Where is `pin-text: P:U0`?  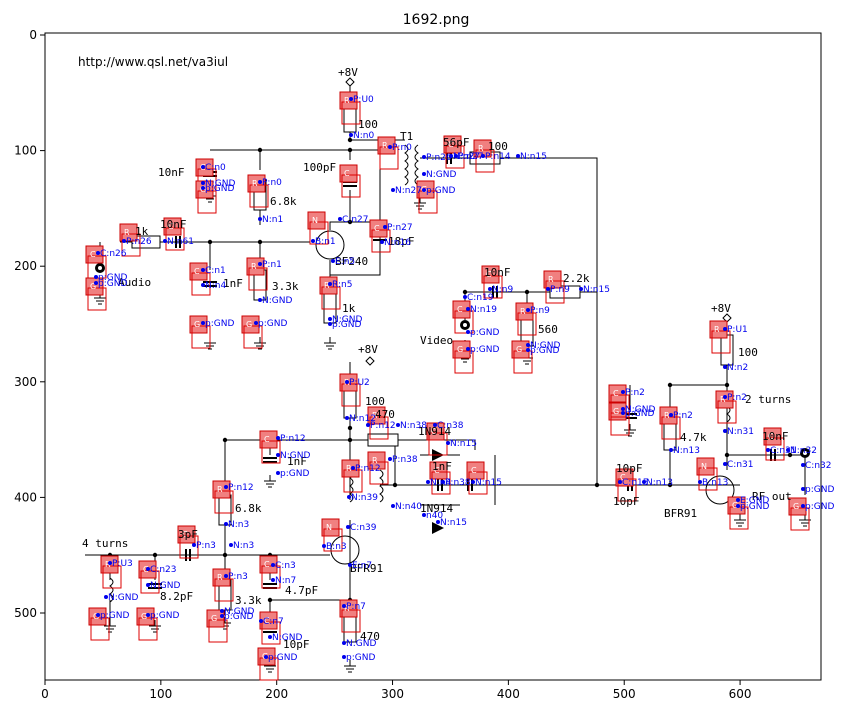
pin-text: P:U0 is located at coordinates (363, 100).